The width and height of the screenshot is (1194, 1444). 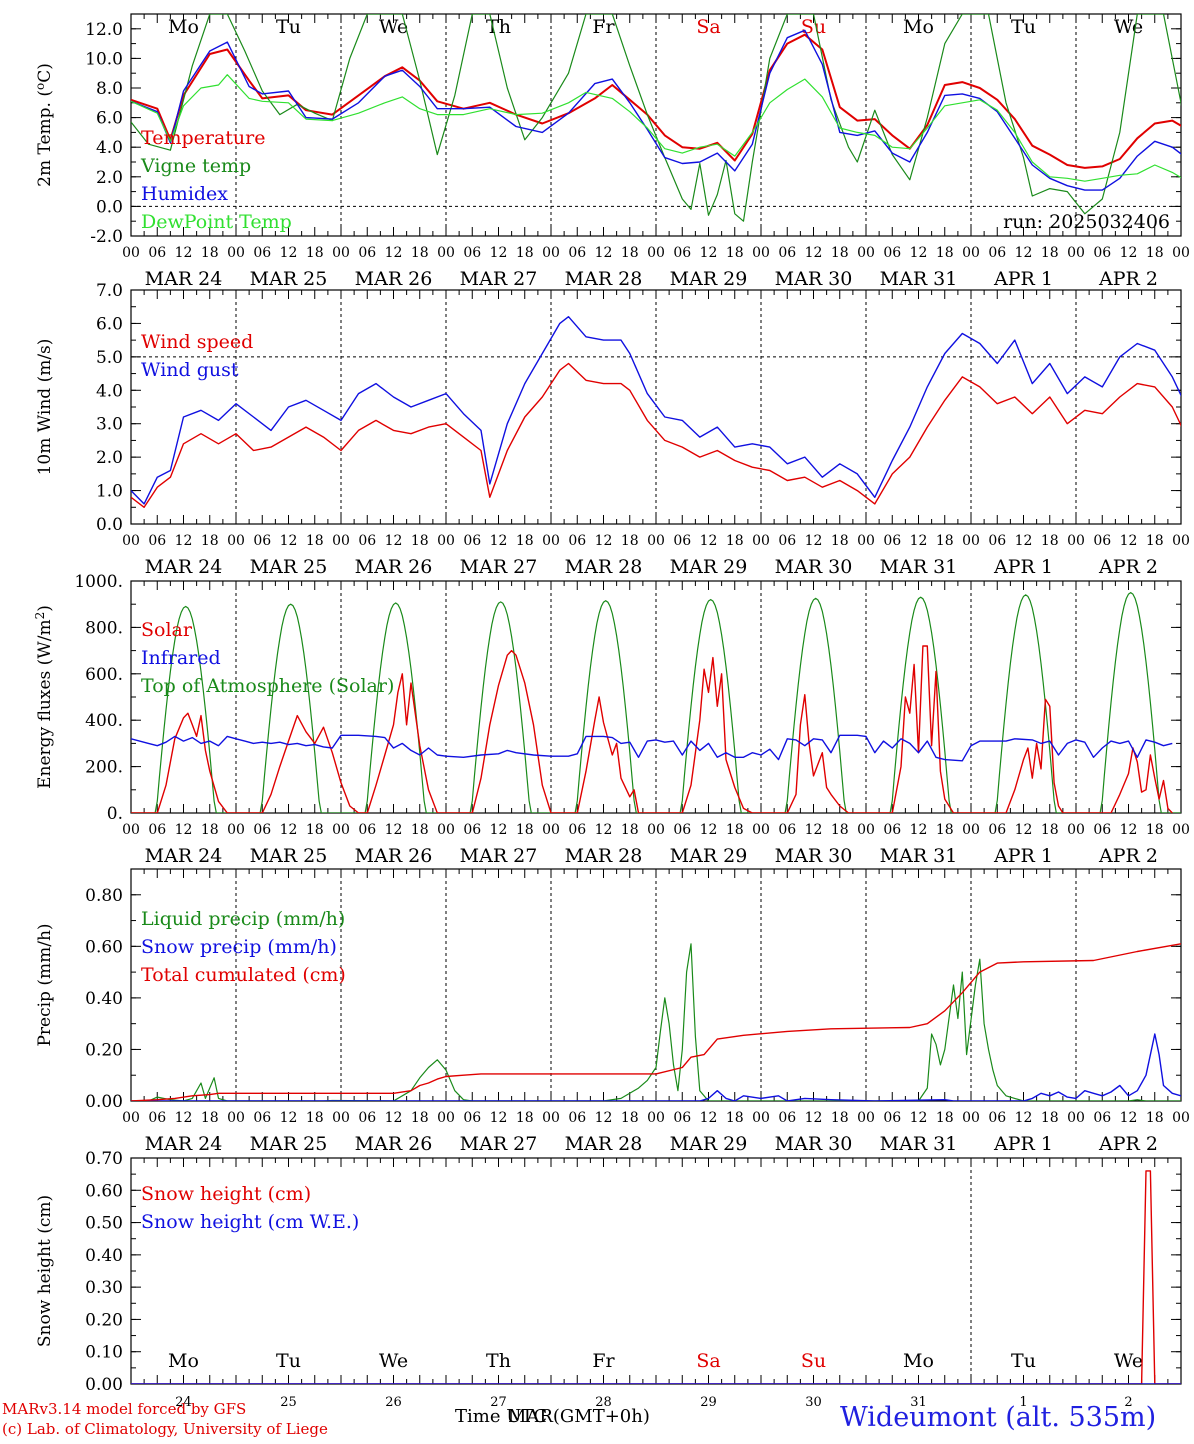 I want to click on legend-liquid-precip-mm-h-: Liquid precip (mm/h), so click(x=243, y=919).